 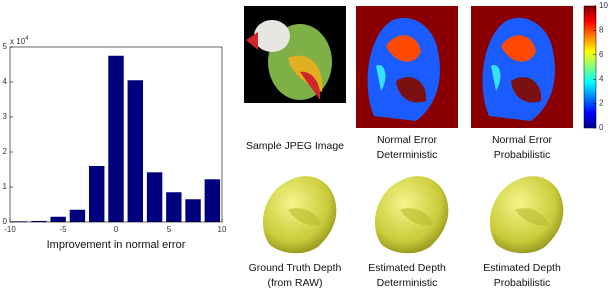 I want to click on y-tick-label: 4, so click(x=5, y=81).